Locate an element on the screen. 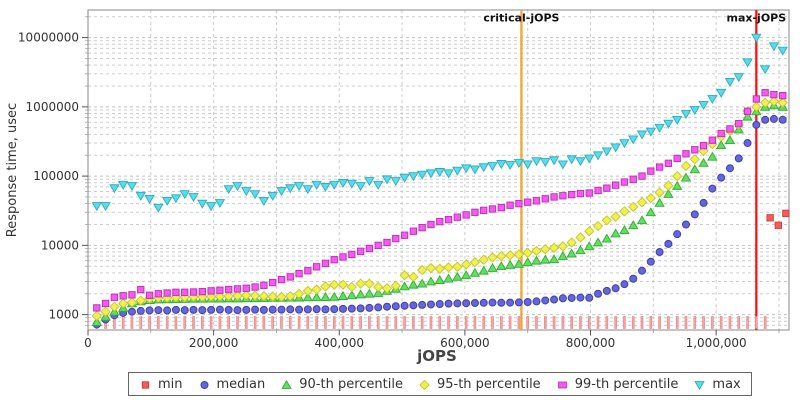  y-axis-title: Response time, usec is located at coordinates (12, 170).